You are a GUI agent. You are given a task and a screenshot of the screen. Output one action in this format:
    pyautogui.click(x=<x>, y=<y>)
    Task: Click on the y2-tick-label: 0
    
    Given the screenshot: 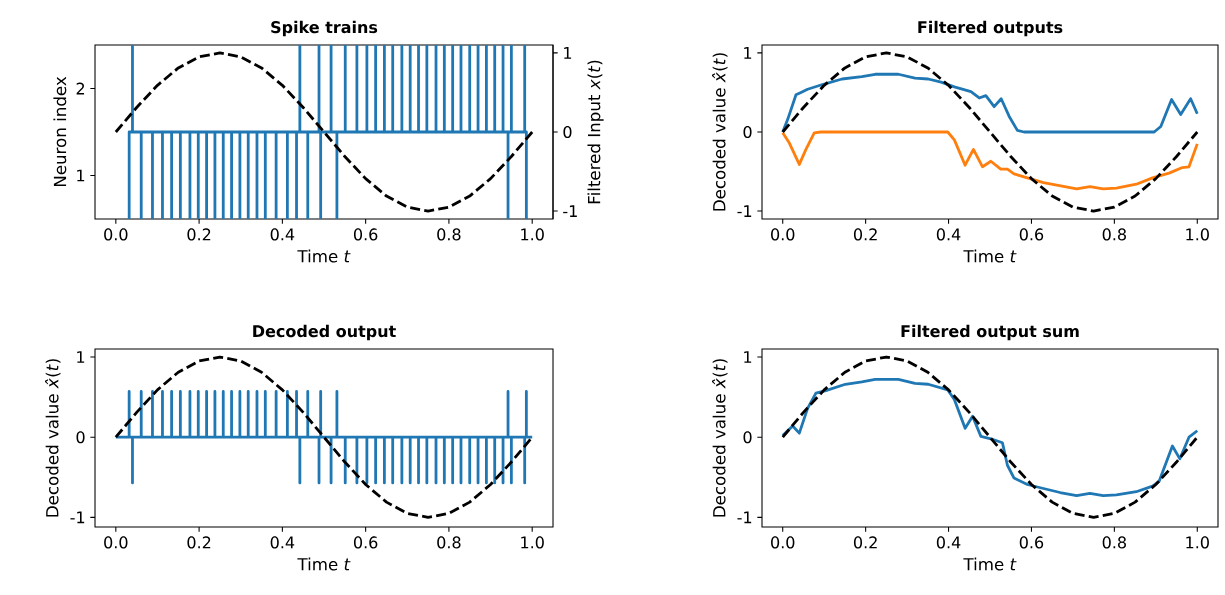 What is the action you would take?
    pyautogui.click(x=567, y=132)
    